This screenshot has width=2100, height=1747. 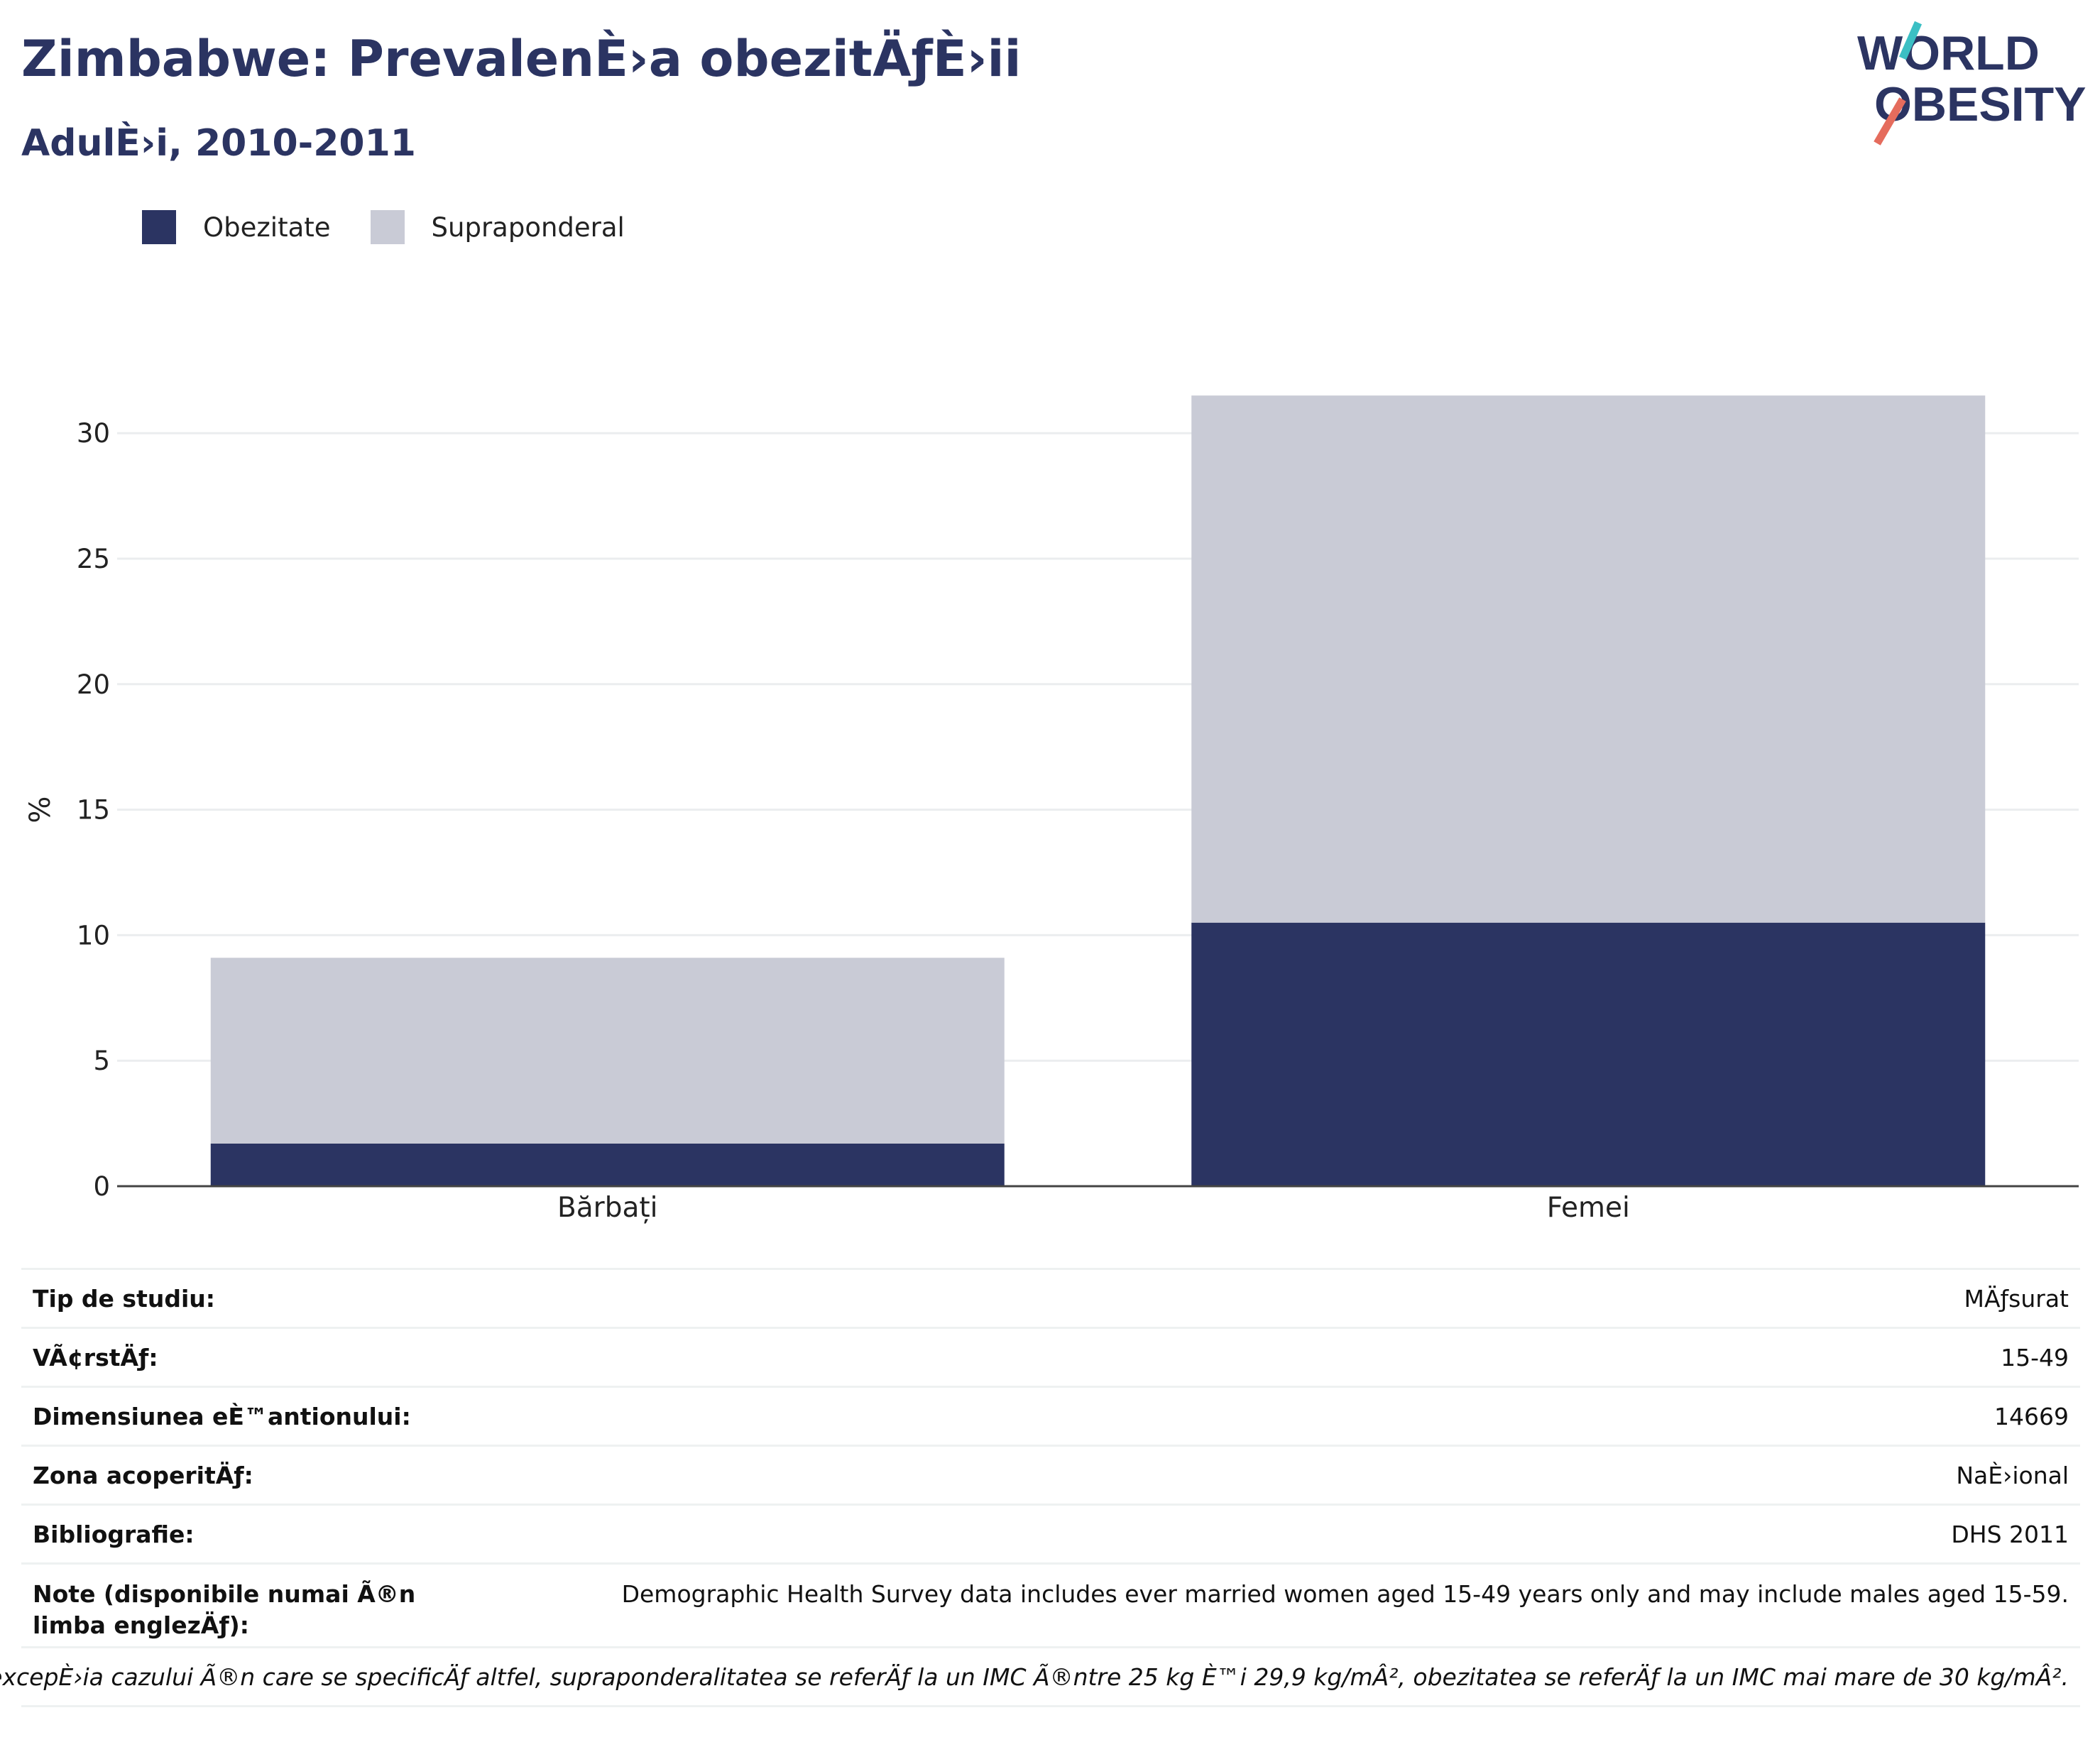 I want to click on legend-item-overweight: Supraponderal, so click(x=497, y=227).